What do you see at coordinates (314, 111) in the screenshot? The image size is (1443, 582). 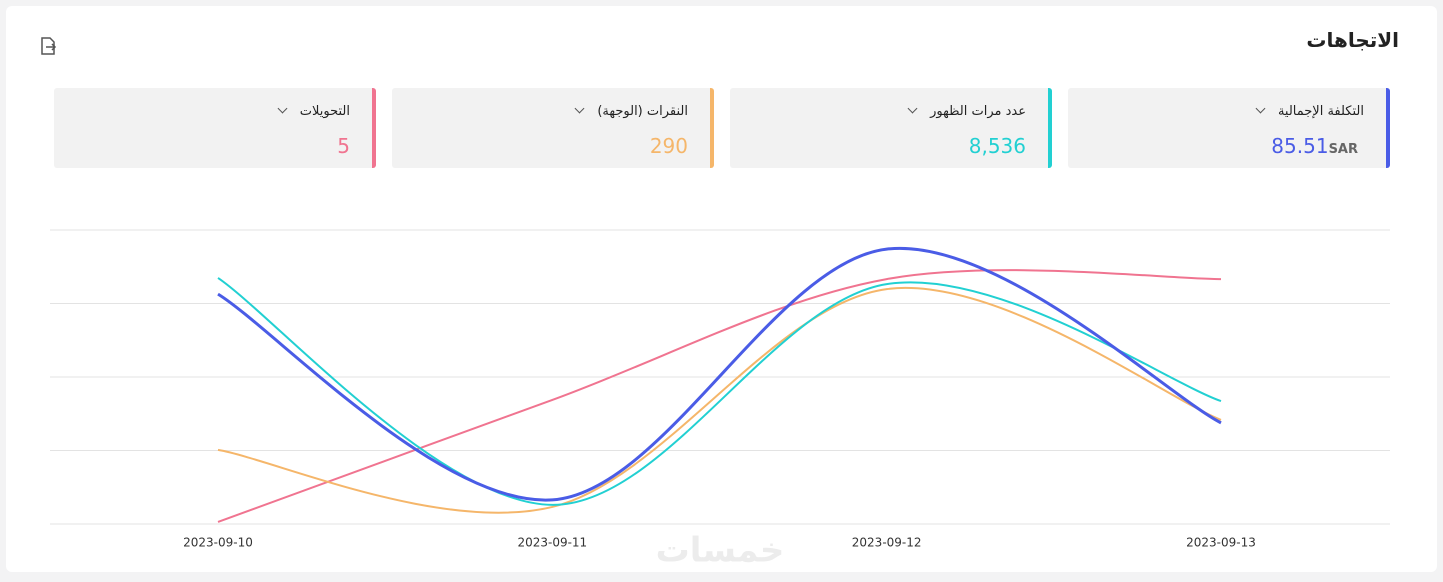 I see `metric-title: التحويلات` at bounding box center [314, 111].